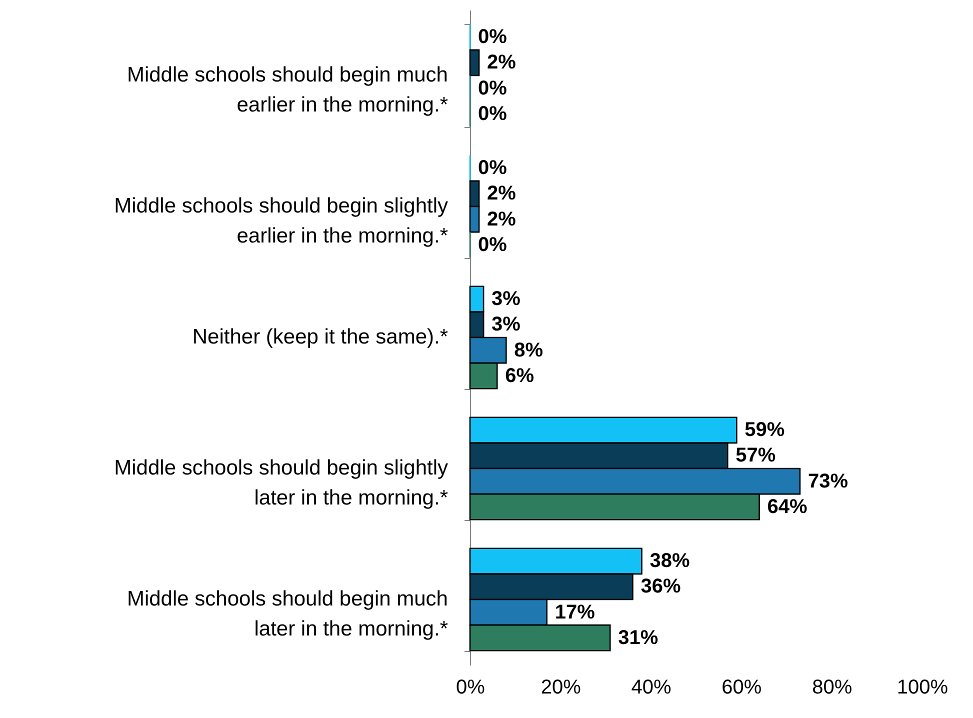 The height and width of the screenshot is (718, 973). I want to click on data-label: 57%, so click(756, 455).